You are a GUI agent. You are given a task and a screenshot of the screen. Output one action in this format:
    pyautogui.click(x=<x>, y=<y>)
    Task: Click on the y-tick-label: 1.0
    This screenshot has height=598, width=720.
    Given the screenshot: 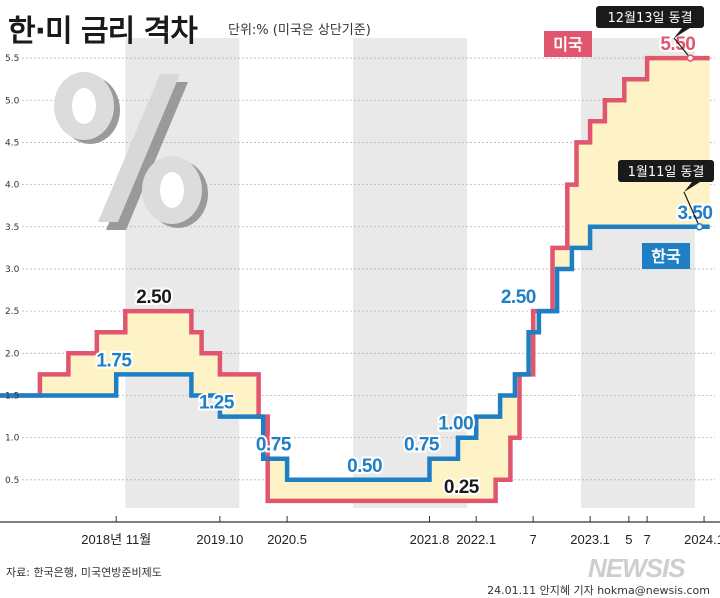 What is the action you would take?
    pyautogui.click(x=12, y=439)
    